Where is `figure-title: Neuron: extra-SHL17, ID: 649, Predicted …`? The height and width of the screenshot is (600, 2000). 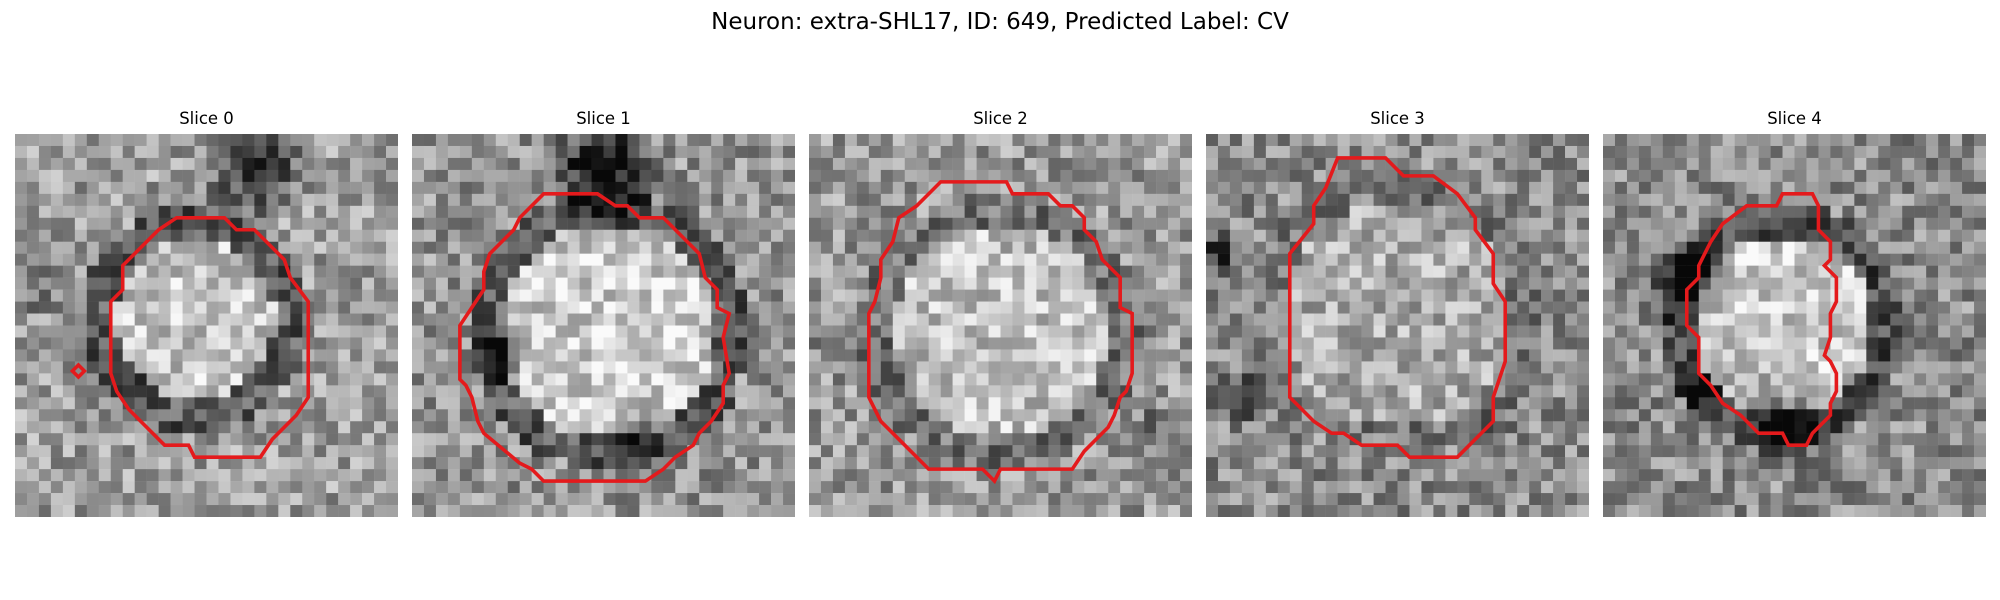
figure-title: Neuron: extra-SHL17, ID: 649, Predicted … is located at coordinates (1000, 22).